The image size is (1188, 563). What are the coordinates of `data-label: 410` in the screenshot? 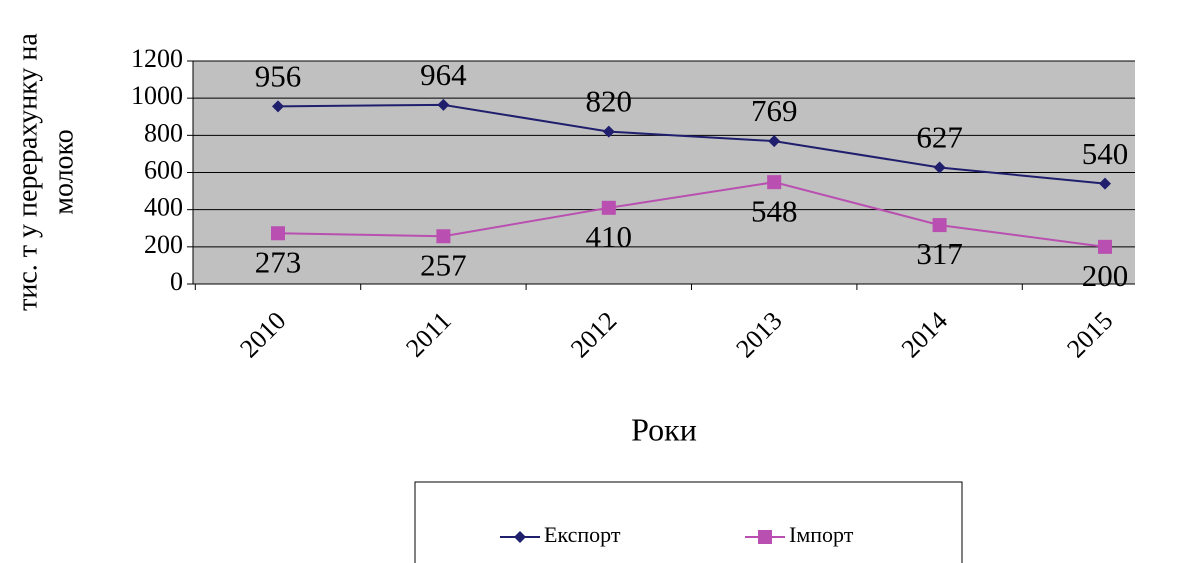 It's located at (609, 236).